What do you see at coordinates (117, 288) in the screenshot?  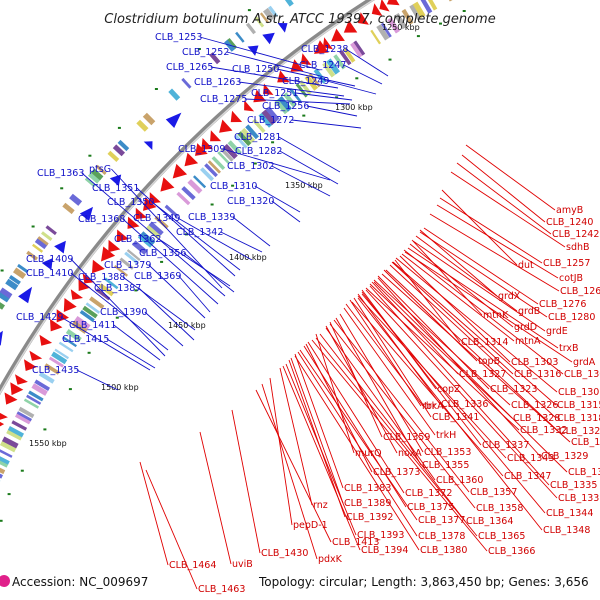 I see `gene-label-clb_1387: CLB_1387` at bounding box center [117, 288].